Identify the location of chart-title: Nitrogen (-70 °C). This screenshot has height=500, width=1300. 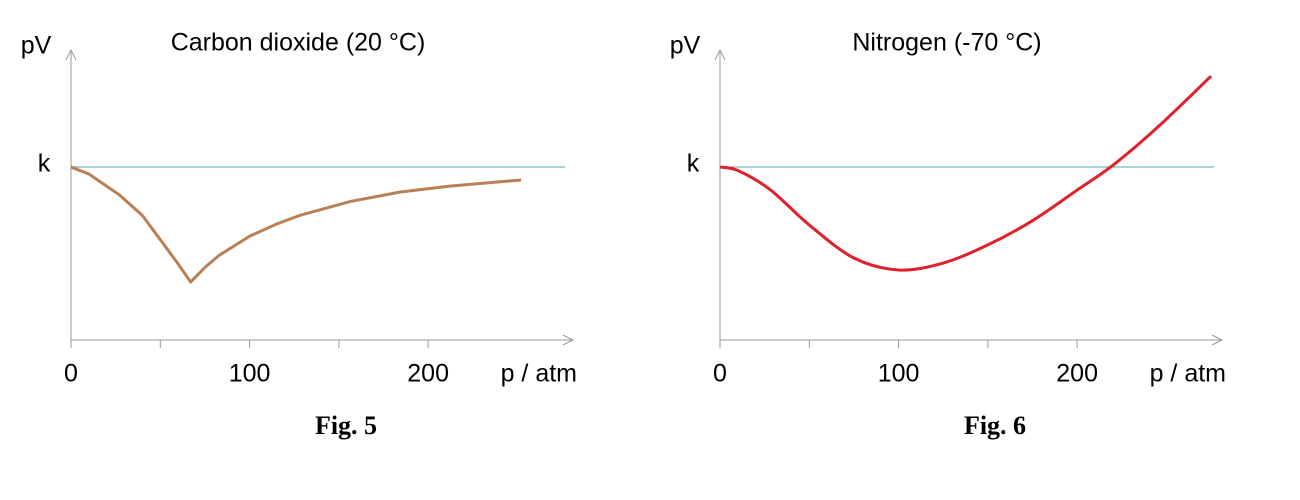
(946, 43).